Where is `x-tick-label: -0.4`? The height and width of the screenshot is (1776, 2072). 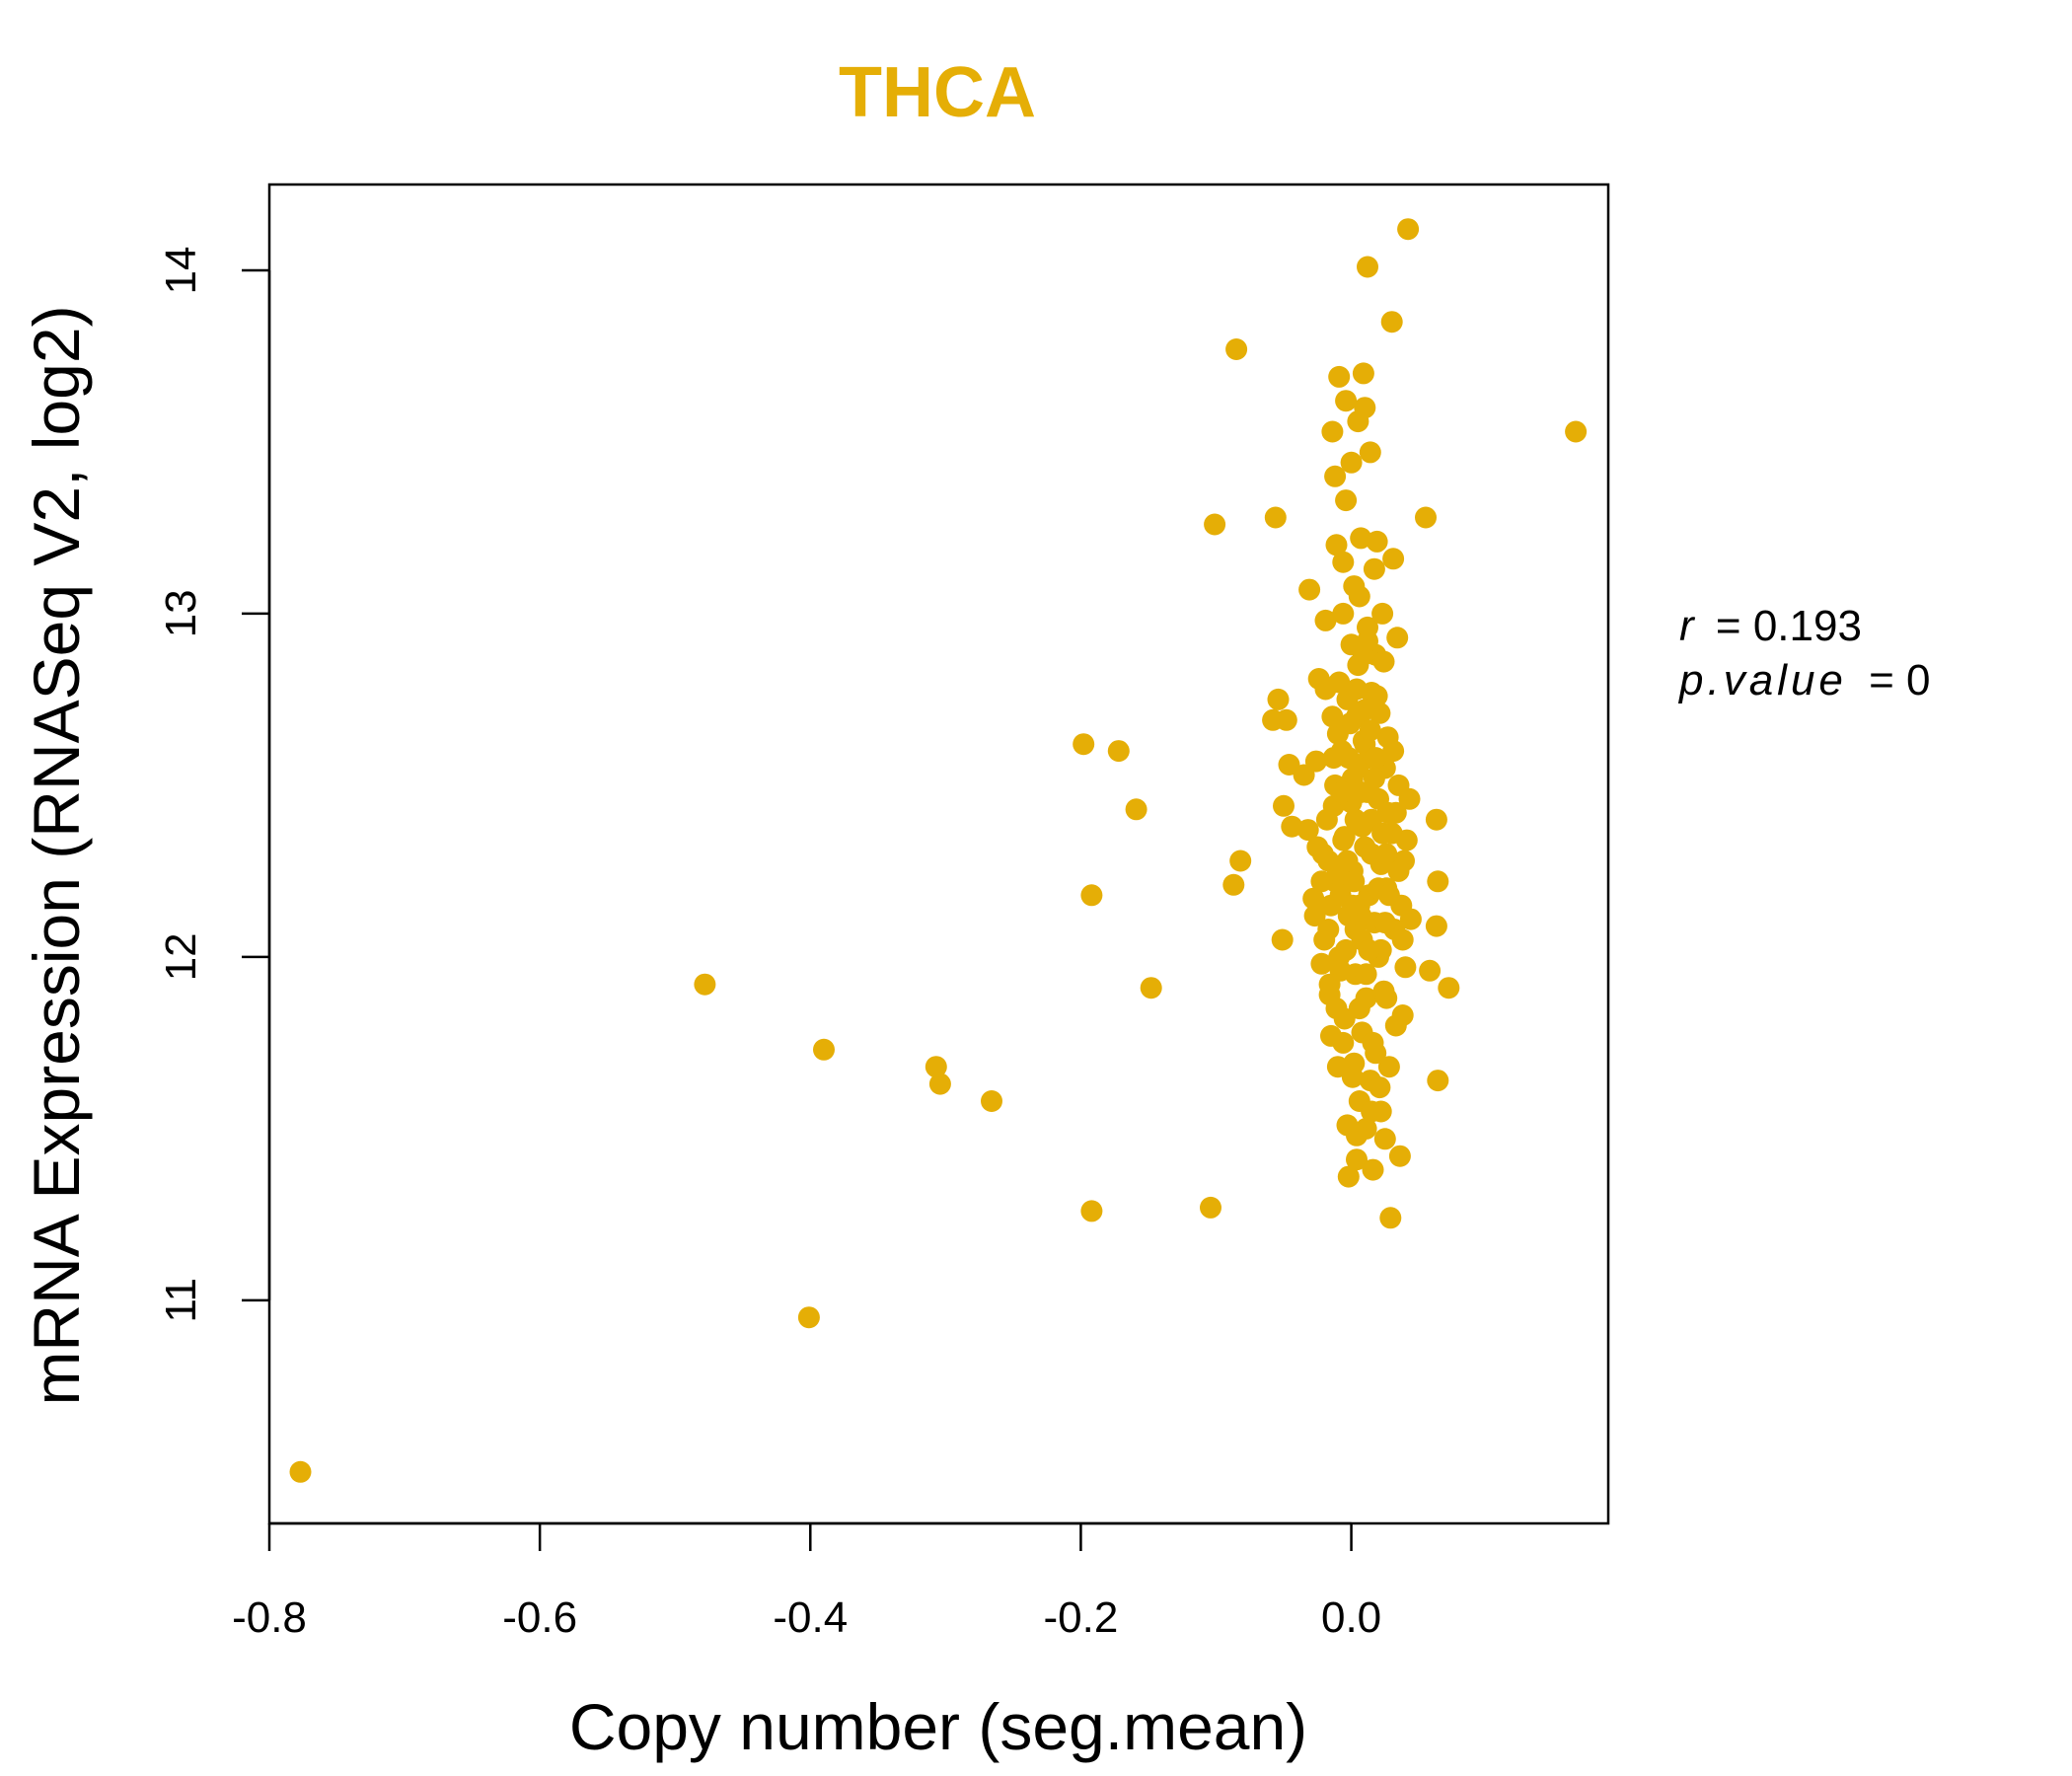
x-tick-label: -0.4 is located at coordinates (811, 1618).